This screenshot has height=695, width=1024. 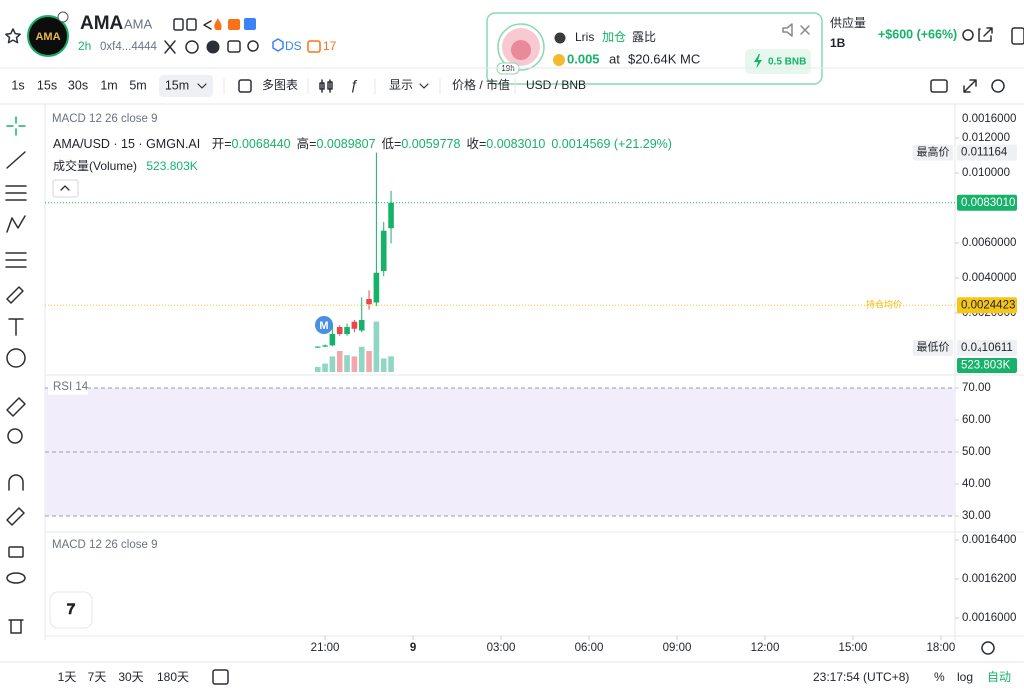 What do you see at coordinates (476, 144) in the screenshot?
I see `ohlc-label: 收=` at bounding box center [476, 144].